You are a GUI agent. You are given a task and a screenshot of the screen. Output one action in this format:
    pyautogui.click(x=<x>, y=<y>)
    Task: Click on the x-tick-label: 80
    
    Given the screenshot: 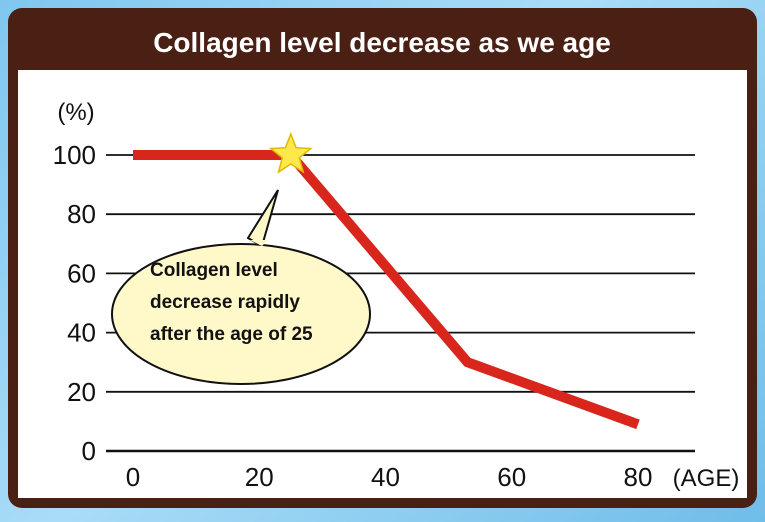 What is the action you would take?
    pyautogui.click(x=638, y=477)
    